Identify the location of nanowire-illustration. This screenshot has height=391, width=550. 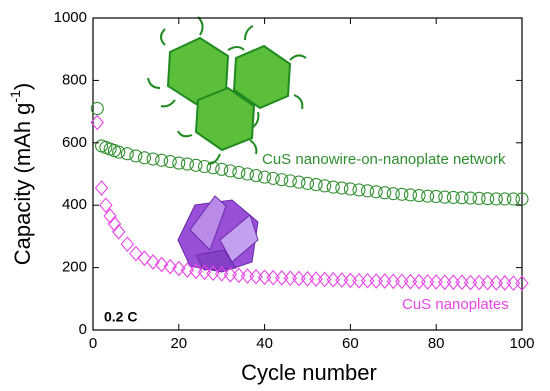
(227, 90).